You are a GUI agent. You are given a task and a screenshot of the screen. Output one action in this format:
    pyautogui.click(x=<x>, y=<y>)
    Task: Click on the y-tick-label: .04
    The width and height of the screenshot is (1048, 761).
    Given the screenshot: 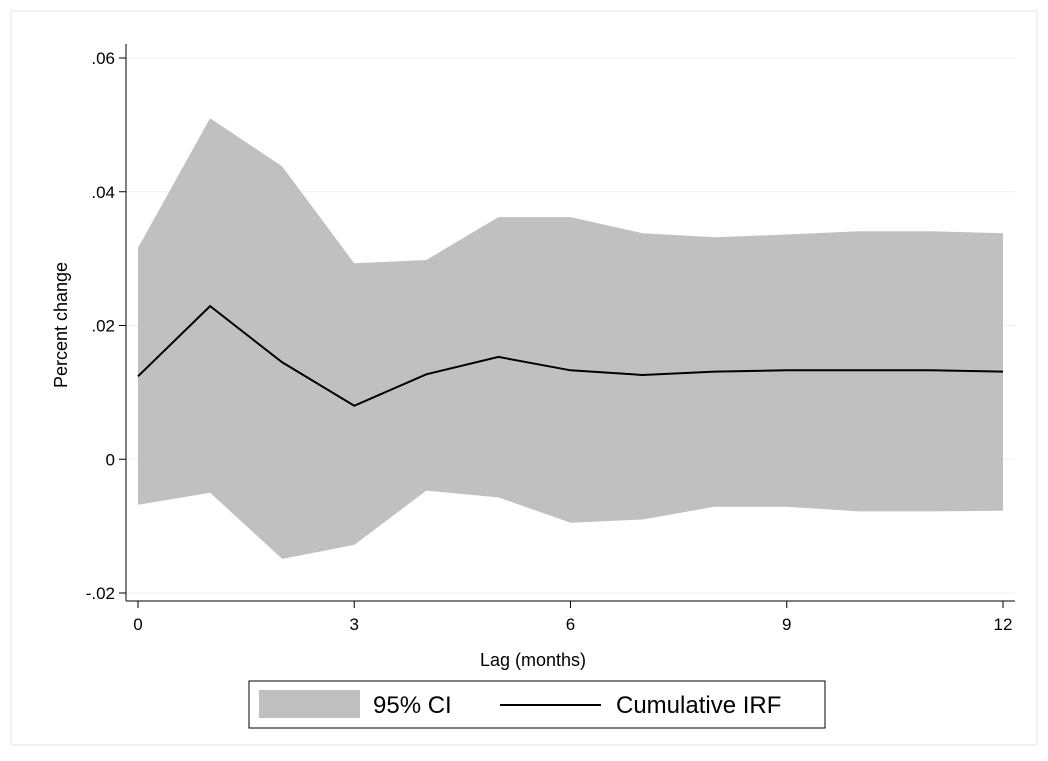 What is the action you would take?
    pyautogui.click(x=103, y=192)
    